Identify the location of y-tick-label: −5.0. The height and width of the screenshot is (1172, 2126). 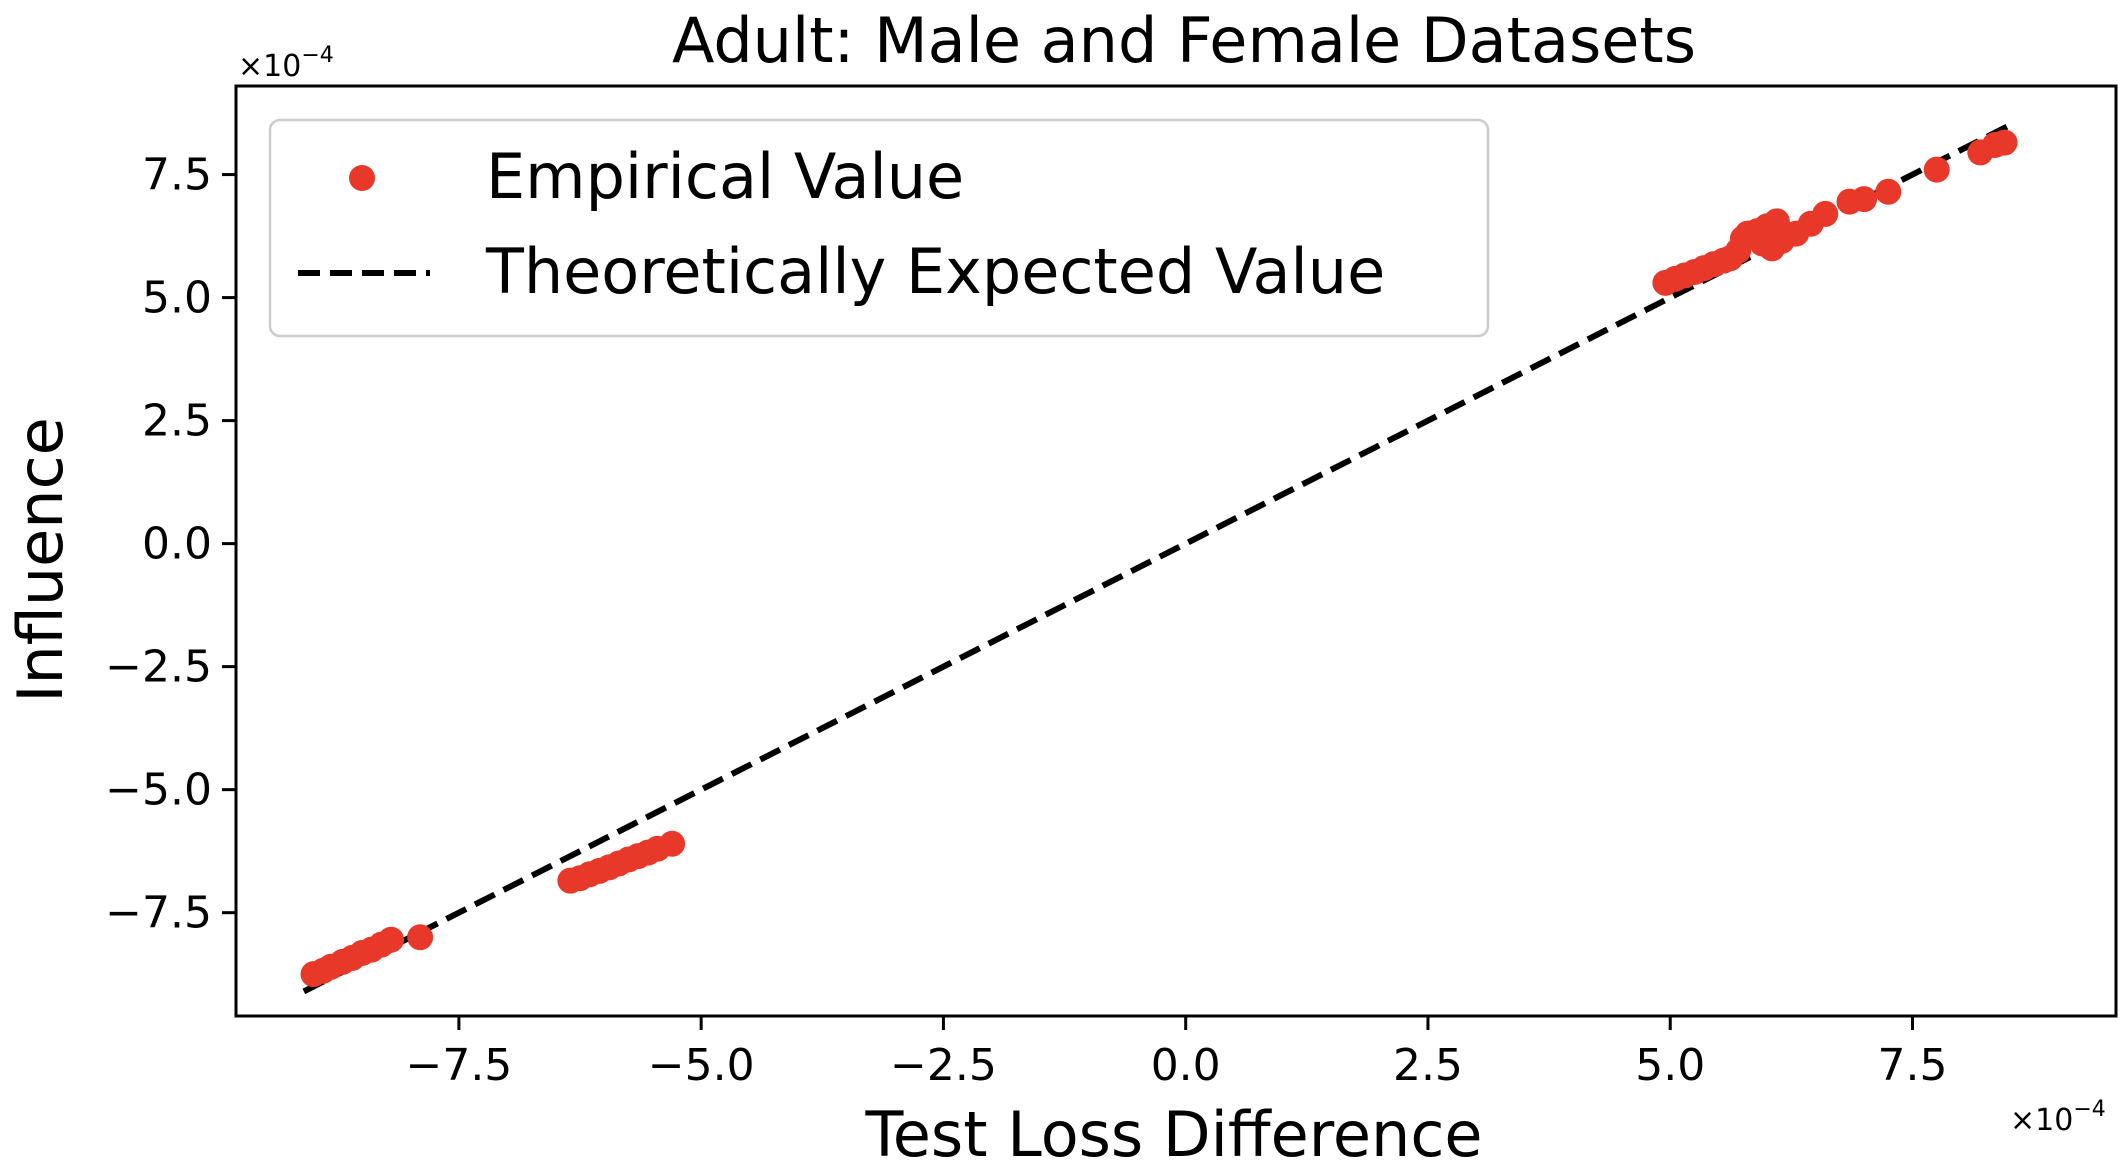
(158, 790).